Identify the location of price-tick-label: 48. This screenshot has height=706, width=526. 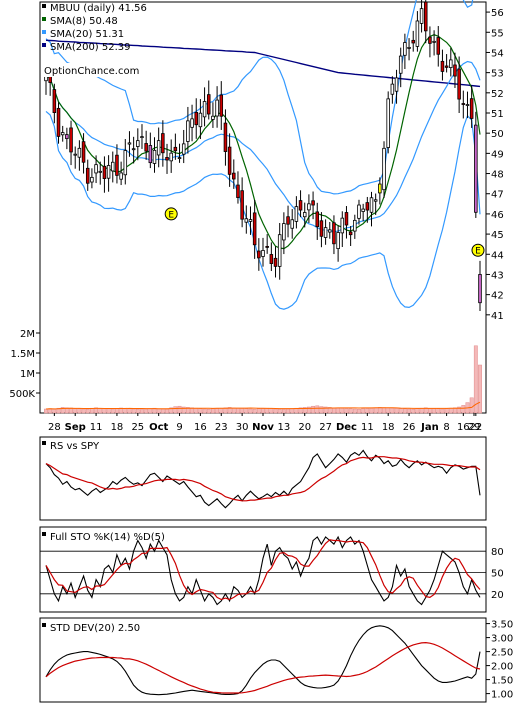
(497, 175).